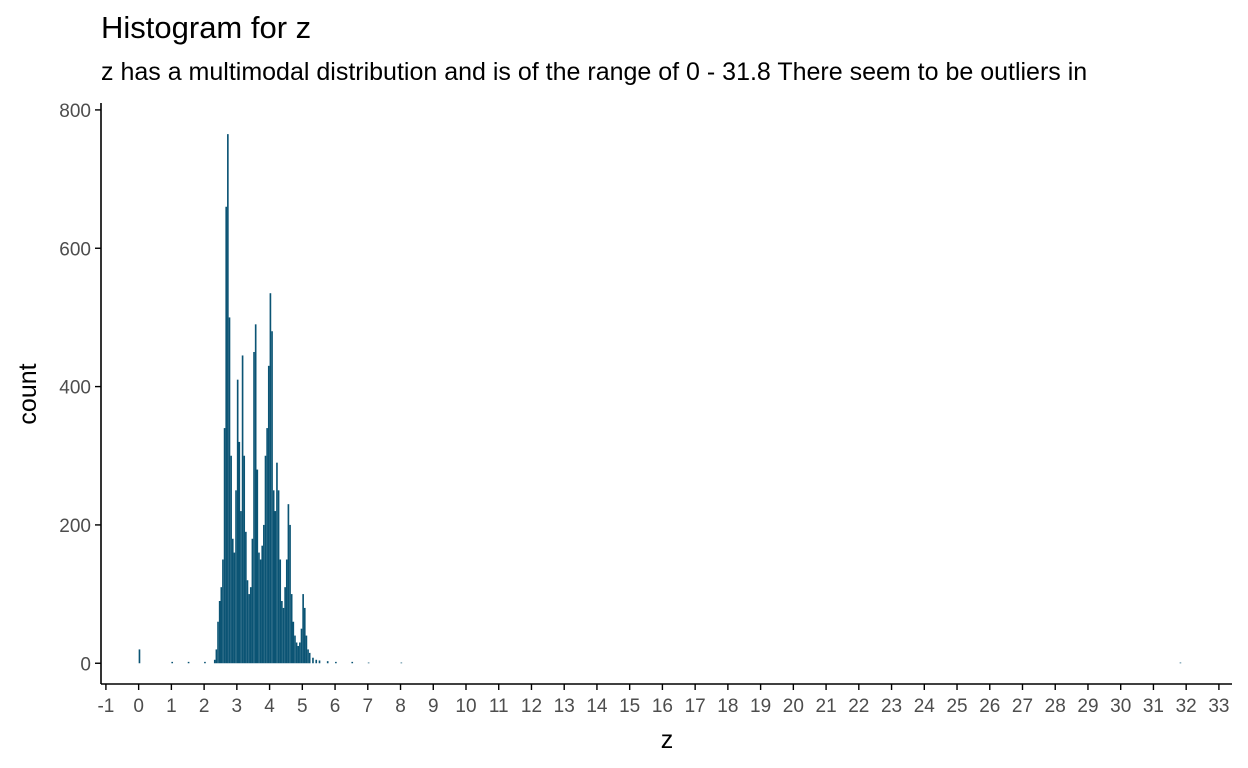  What do you see at coordinates (302, 706) in the screenshot?
I see `x-tick-label: 5` at bounding box center [302, 706].